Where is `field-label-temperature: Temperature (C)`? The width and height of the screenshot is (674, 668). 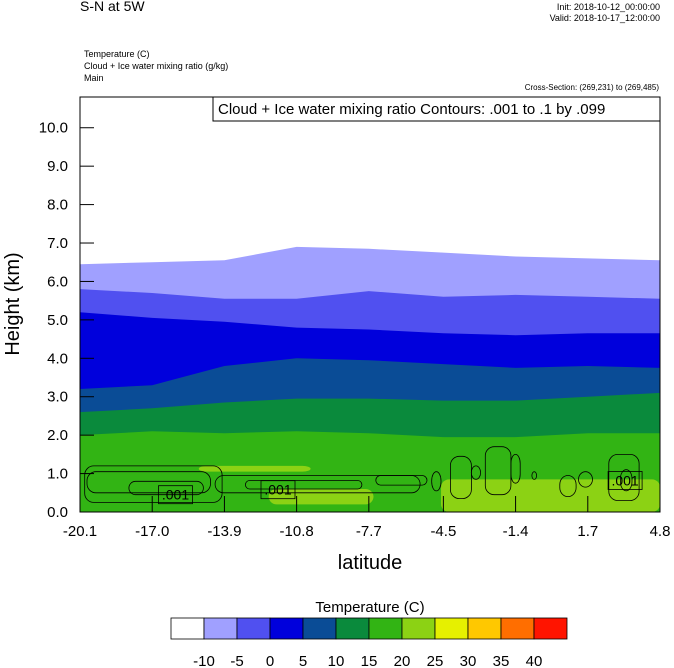
field-label-temperature: Temperature (C) is located at coordinates (117, 54).